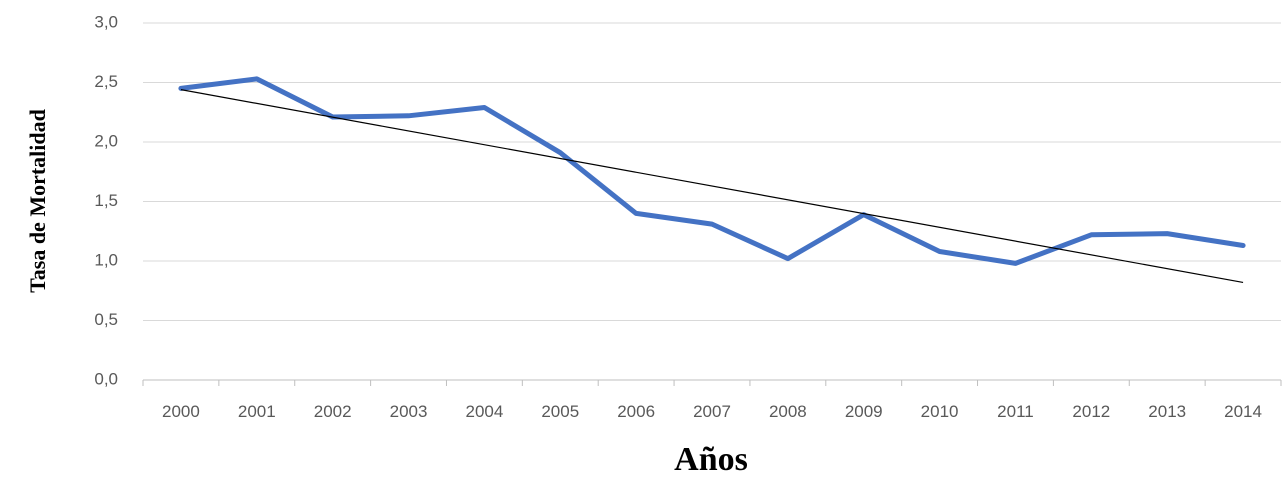 This screenshot has width=1287, height=486. What do you see at coordinates (940, 411) in the screenshot?
I see `x-tick-label: 2010` at bounding box center [940, 411].